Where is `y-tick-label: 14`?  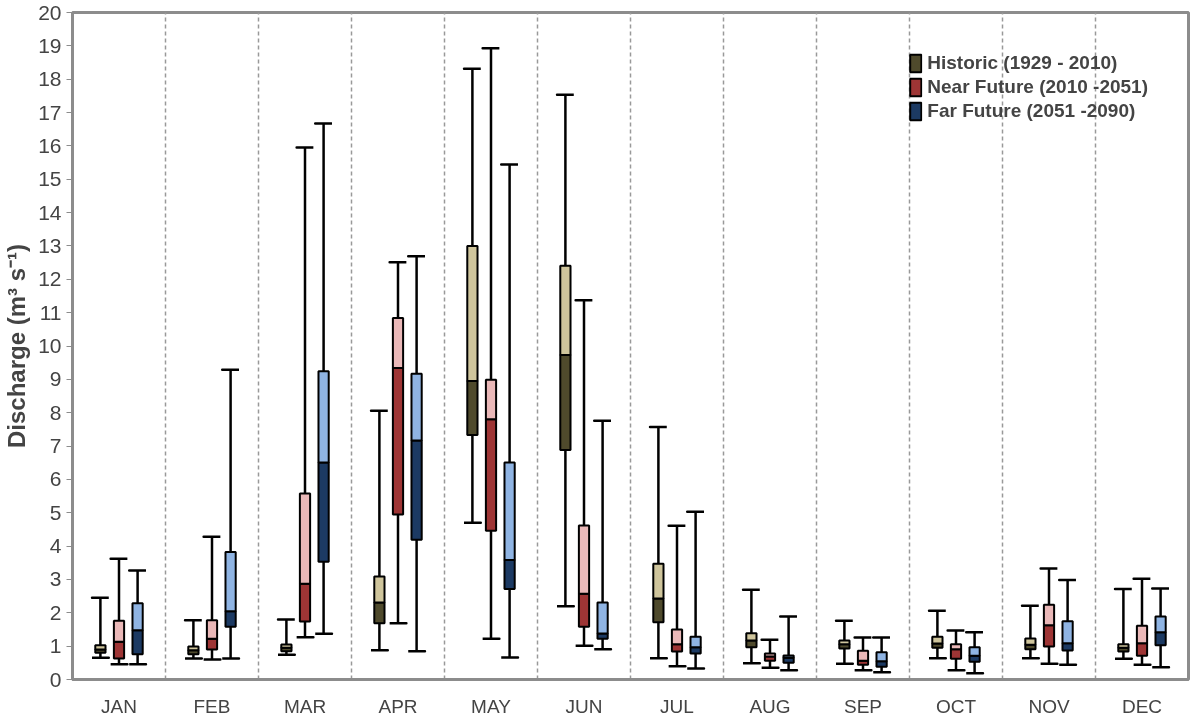 y-tick-label: 14 is located at coordinates (50, 212).